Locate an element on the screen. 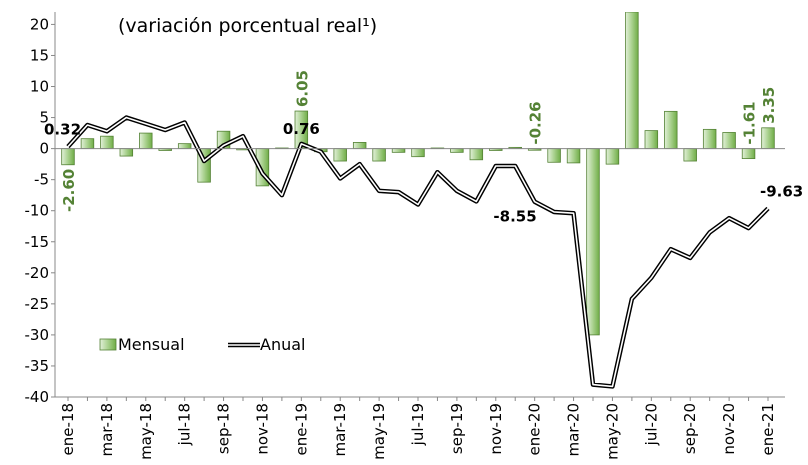 The height and width of the screenshot is (465, 808). x-tick-label: may-18 is located at coordinates (146, 431).